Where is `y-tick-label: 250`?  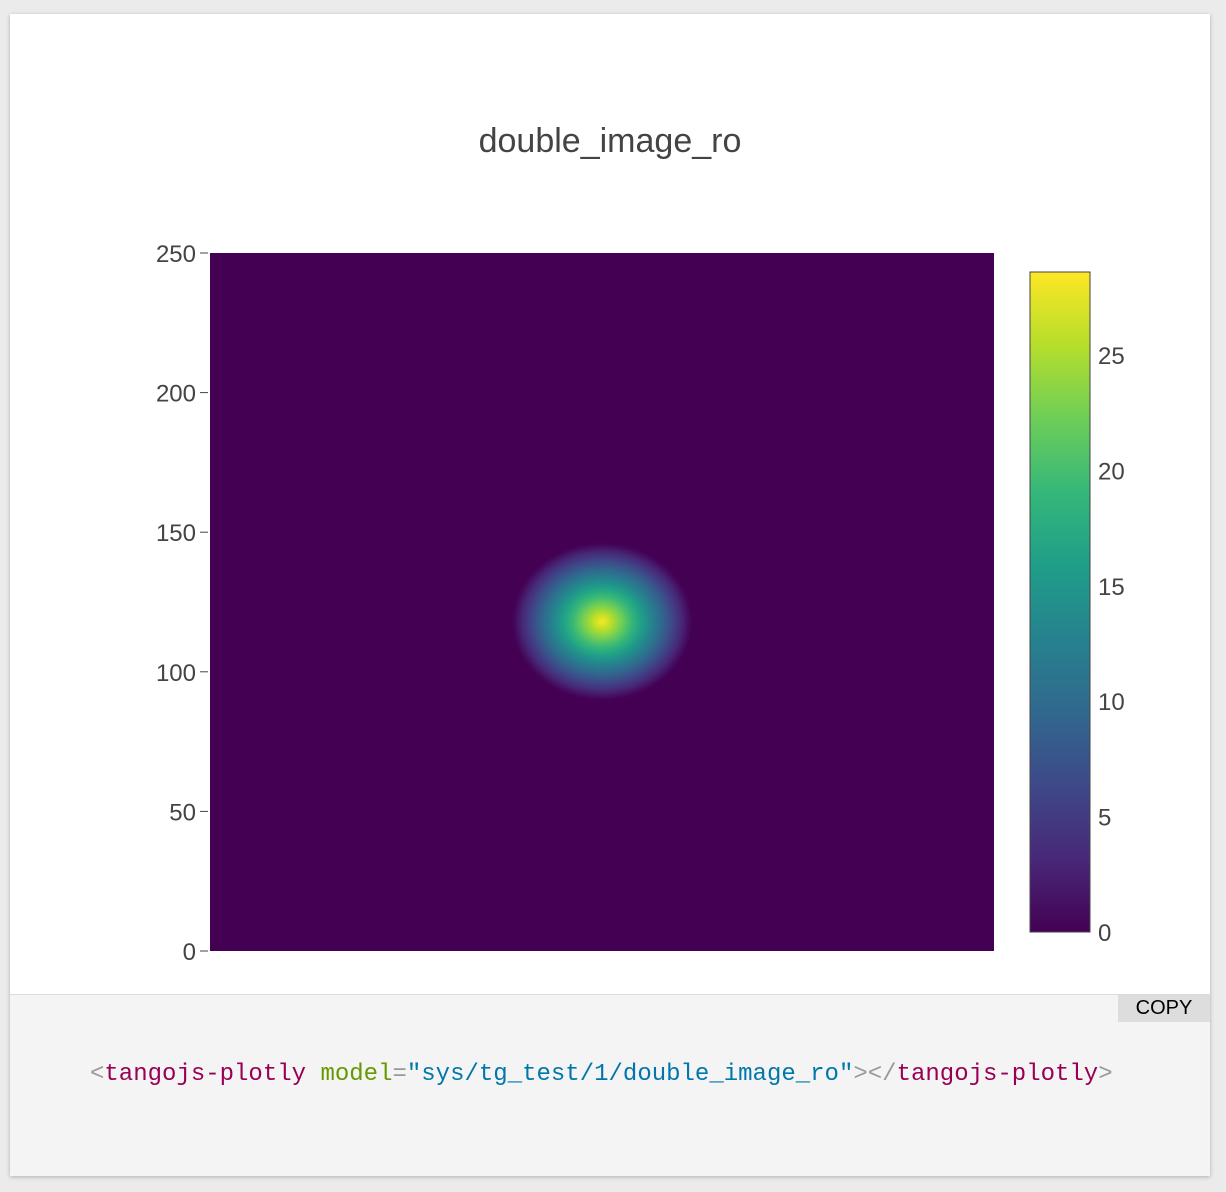 y-tick-label: 250 is located at coordinates (176, 254).